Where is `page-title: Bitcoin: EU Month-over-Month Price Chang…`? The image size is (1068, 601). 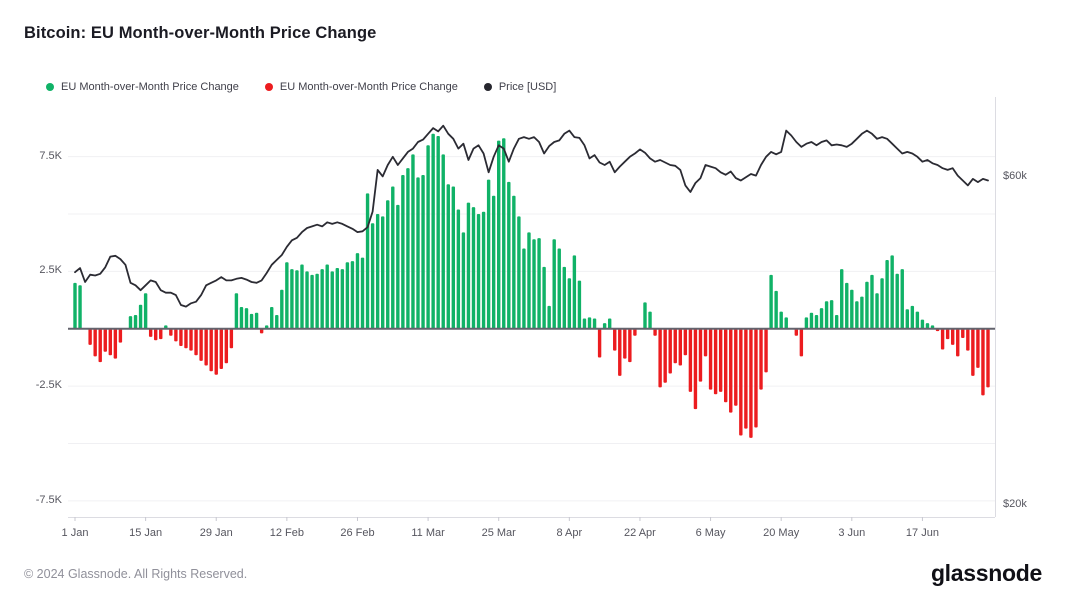
page-title: Bitcoin: EU Month-over-Month Price Chang… is located at coordinates (200, 33).